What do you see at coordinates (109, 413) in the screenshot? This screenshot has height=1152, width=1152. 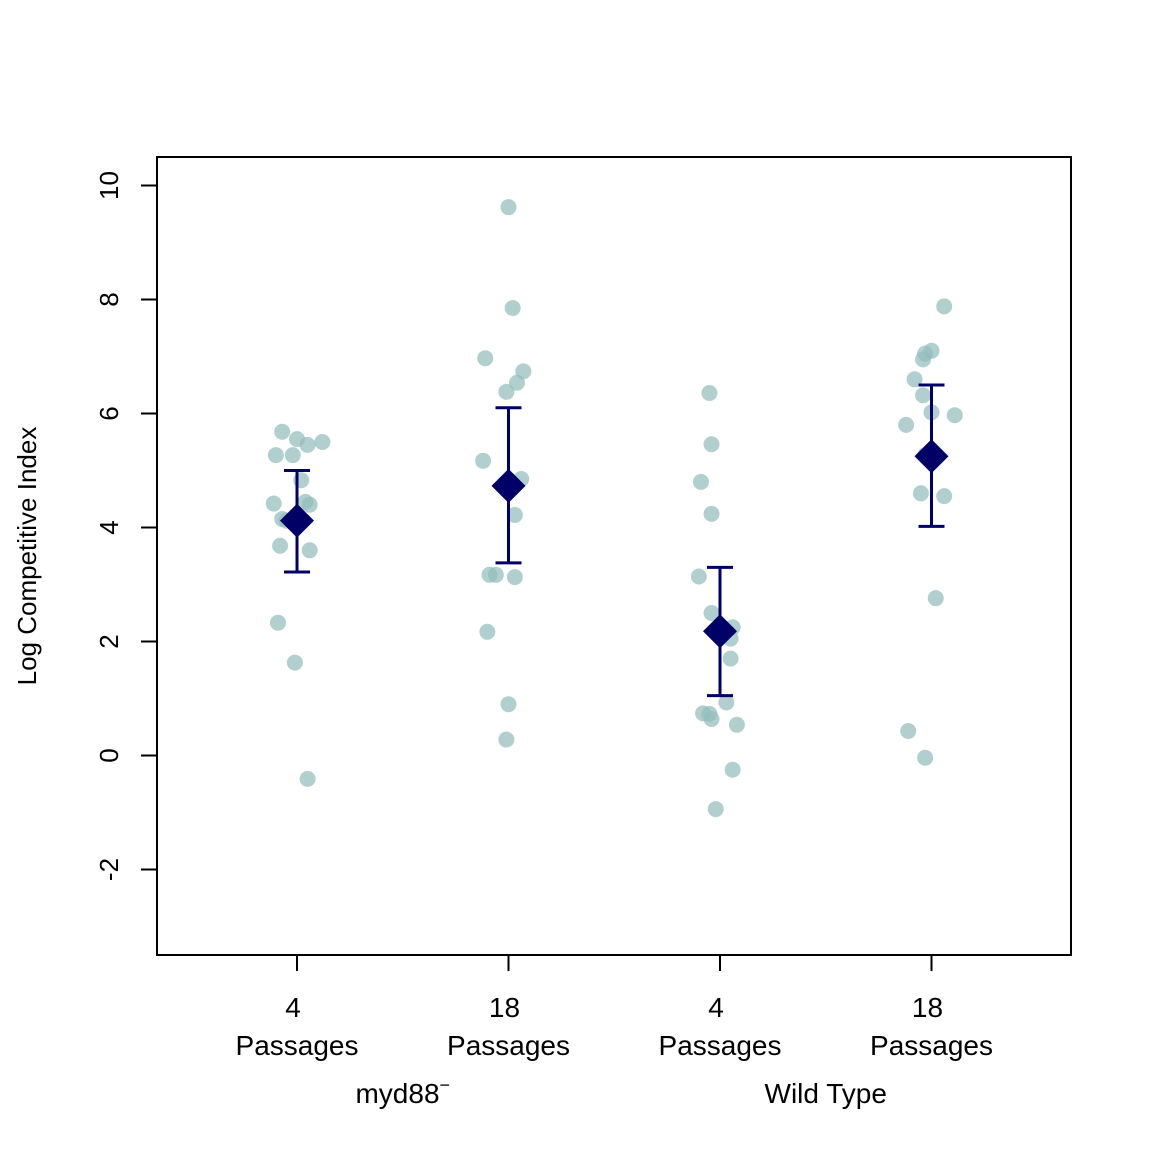 I see `y-tick-label: 6` at bounding box center [109, 413].